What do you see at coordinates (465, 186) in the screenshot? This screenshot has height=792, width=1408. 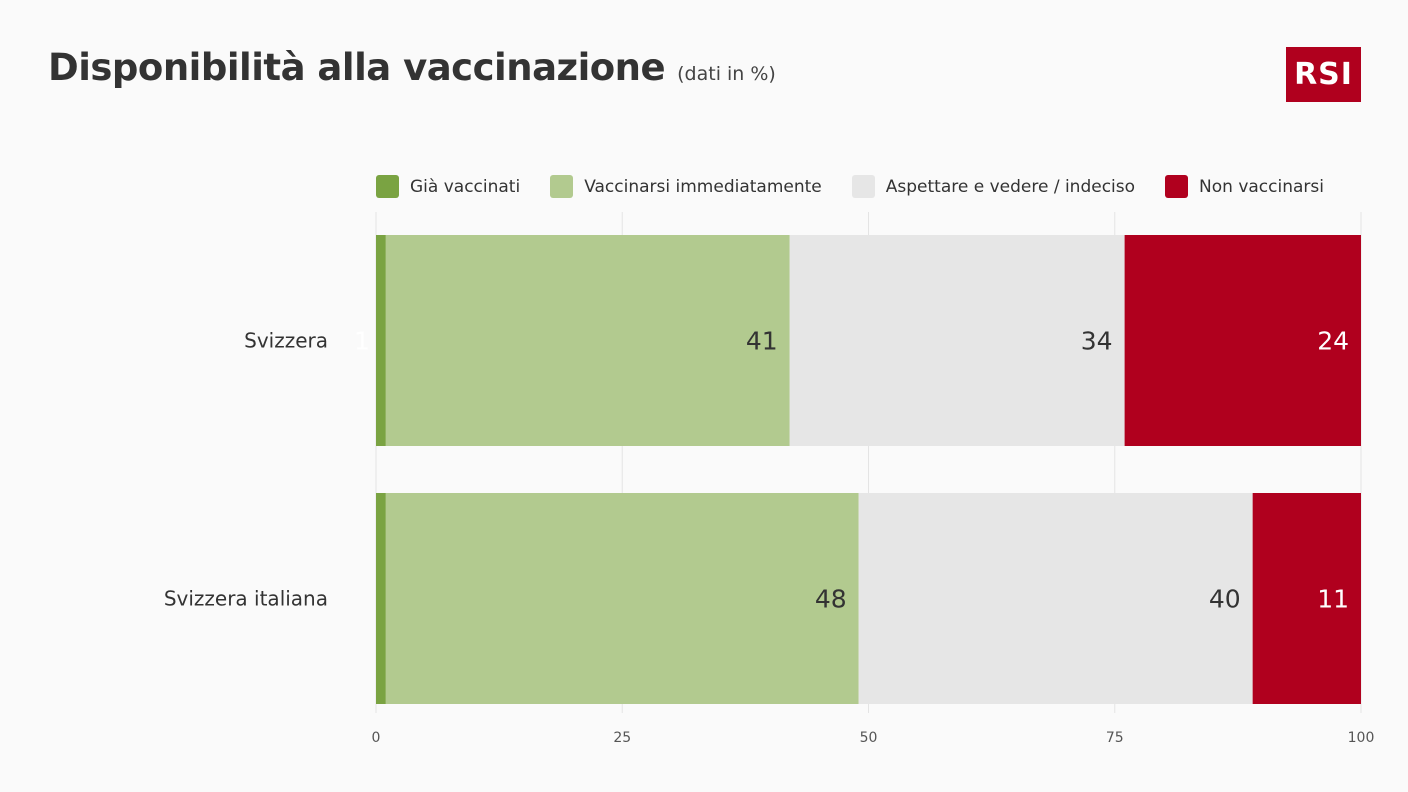 I see `legend-label: Già vaccinati` at bounding box center [465, 186].